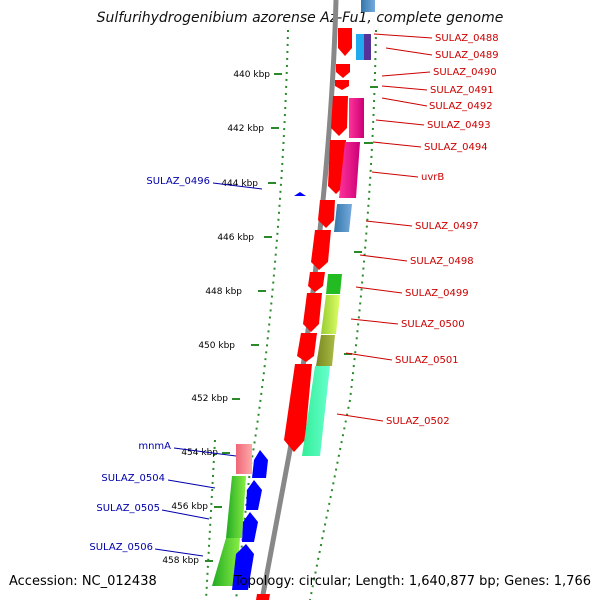  What do you see at coordinates (432, 177) in the screenshot?
I see `gene-label: uvrB` at bounding box center [432, 177].